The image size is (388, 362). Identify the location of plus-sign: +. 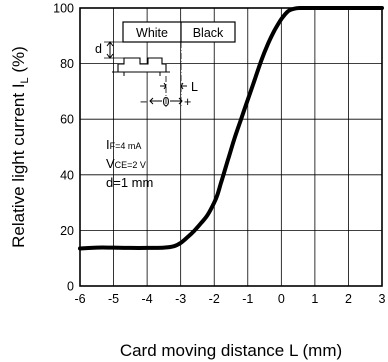
(187, 102).